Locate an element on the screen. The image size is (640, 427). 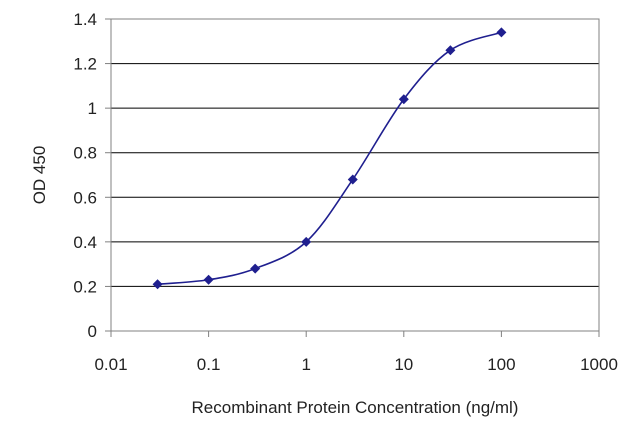
x-axis: 0.01 0.1 1 10 100 1000 is located at coordinates (356, 352).